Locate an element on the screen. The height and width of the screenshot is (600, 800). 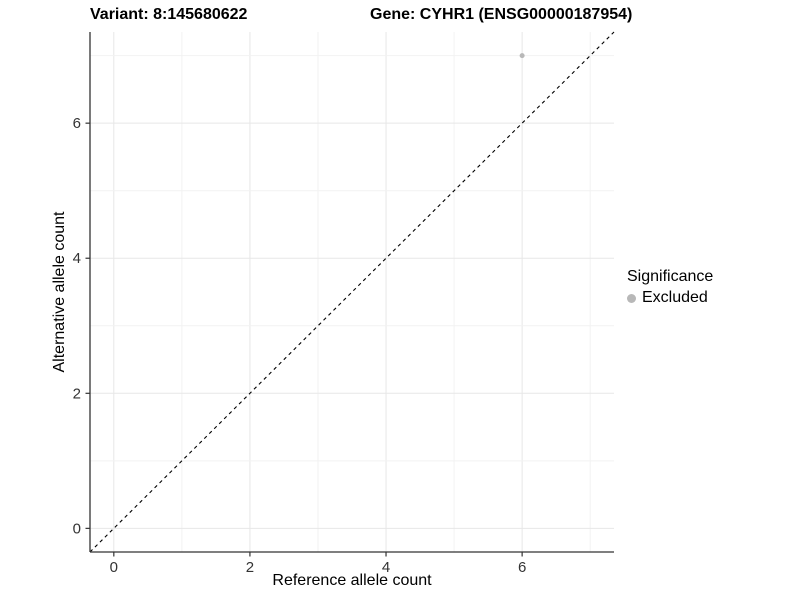
x-tick-label: 4 is located at coordinates (386, 567).